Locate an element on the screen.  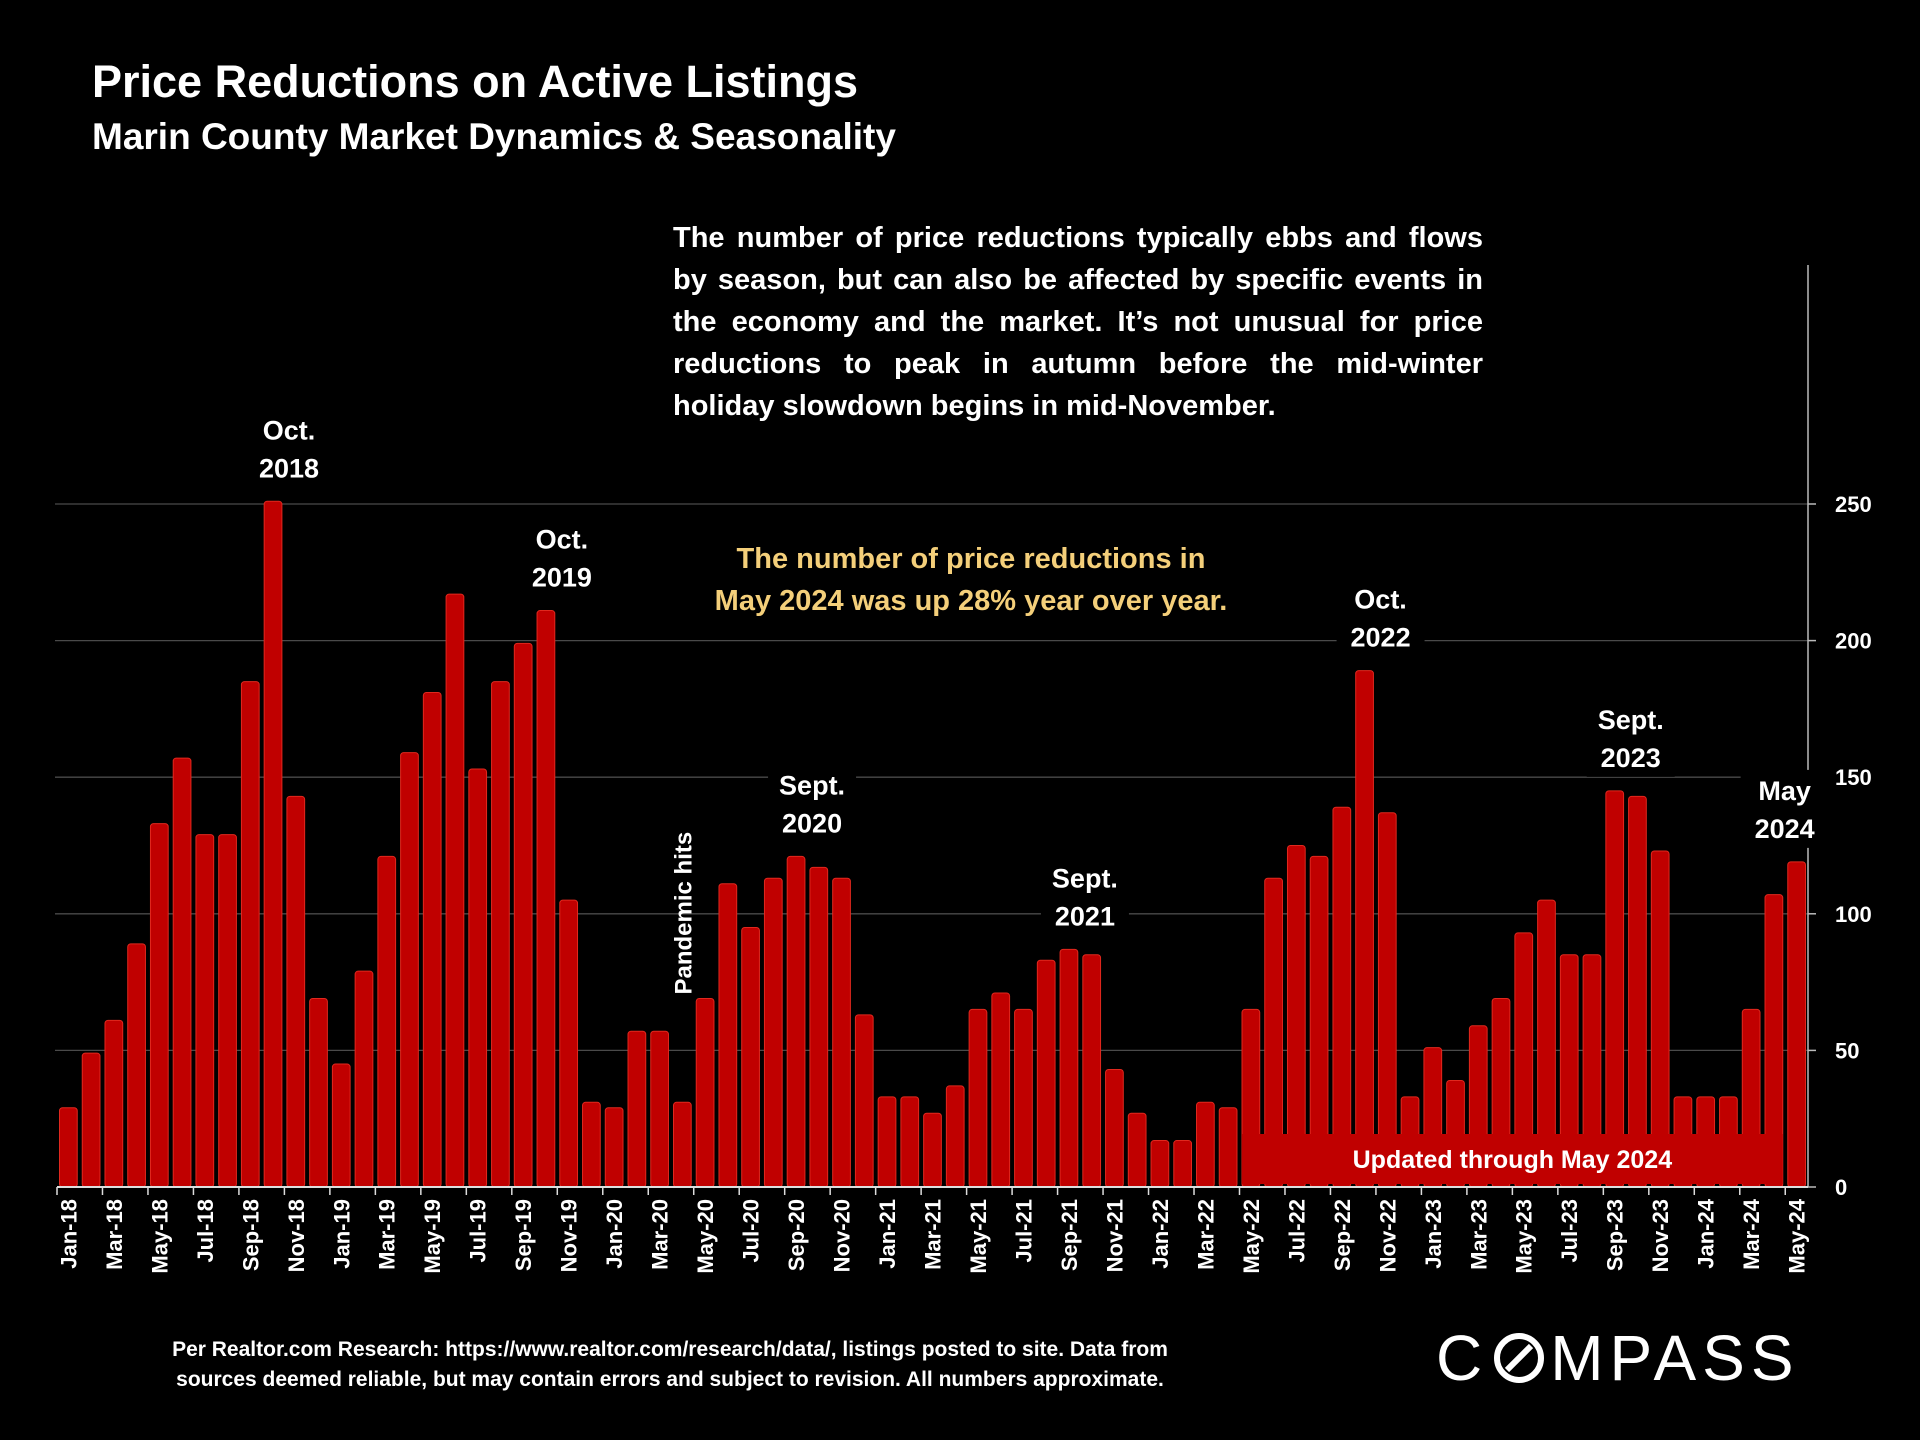
x-tick-label: Sep-20 is located at coordinates (796, 1235).